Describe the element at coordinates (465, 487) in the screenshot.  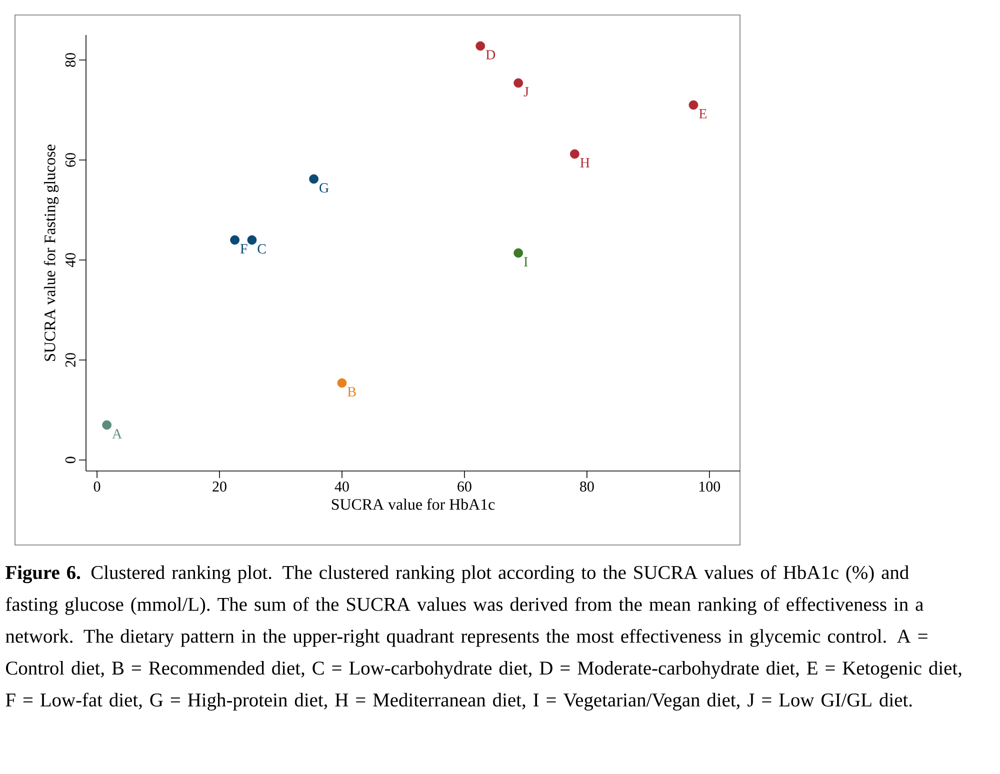
I see `x-tick-label: 60` at that location.